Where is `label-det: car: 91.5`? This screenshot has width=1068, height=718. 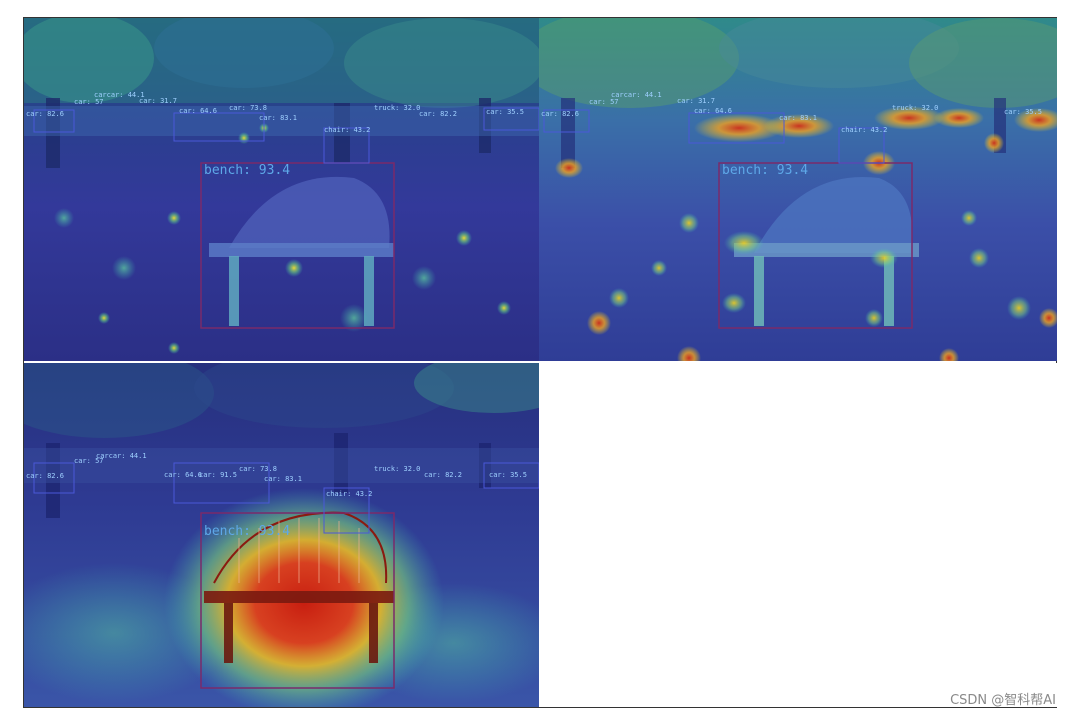
label-det: car: 91.5 is located at coordinates (218, 475).